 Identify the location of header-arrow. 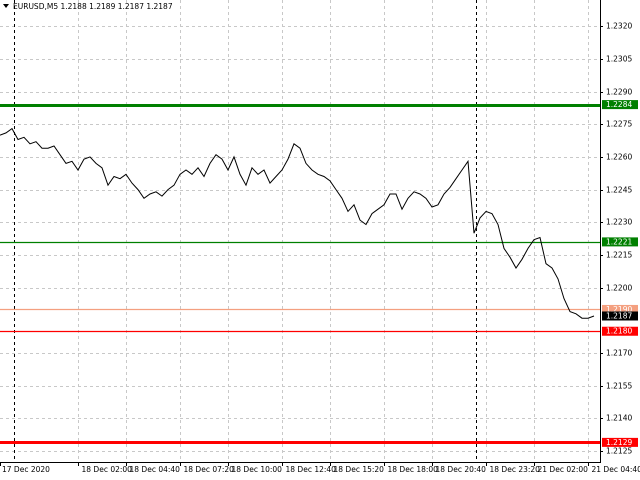
(6, 6).